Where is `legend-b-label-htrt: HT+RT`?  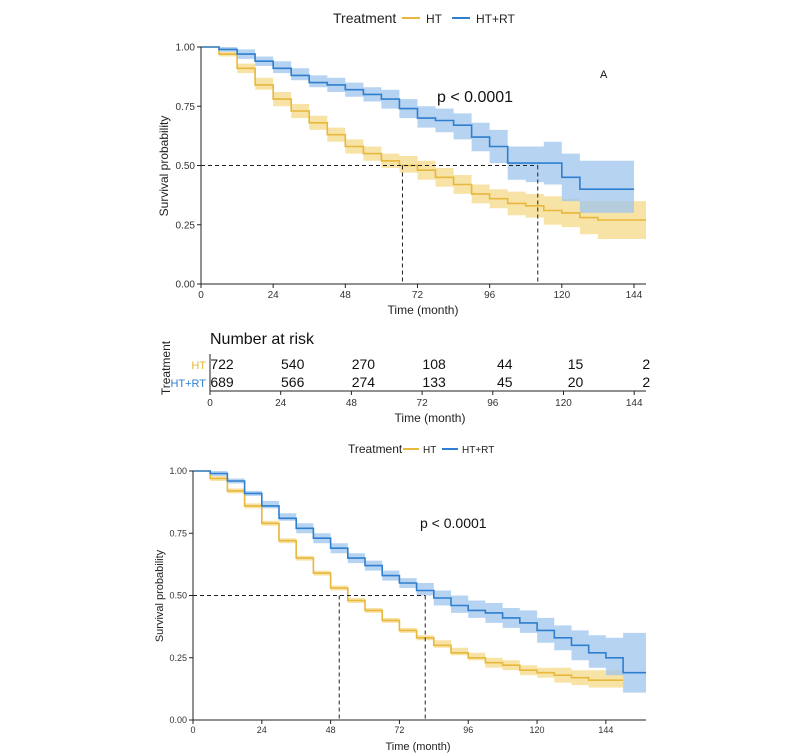 legend-b-label-htrt: HT+RT is located at coordinates (478, 450).